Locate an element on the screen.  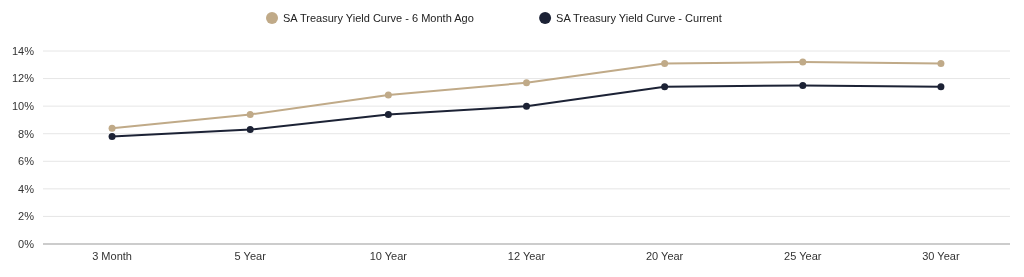
y-tick-label: 8% is located at coordinates (26, 133).